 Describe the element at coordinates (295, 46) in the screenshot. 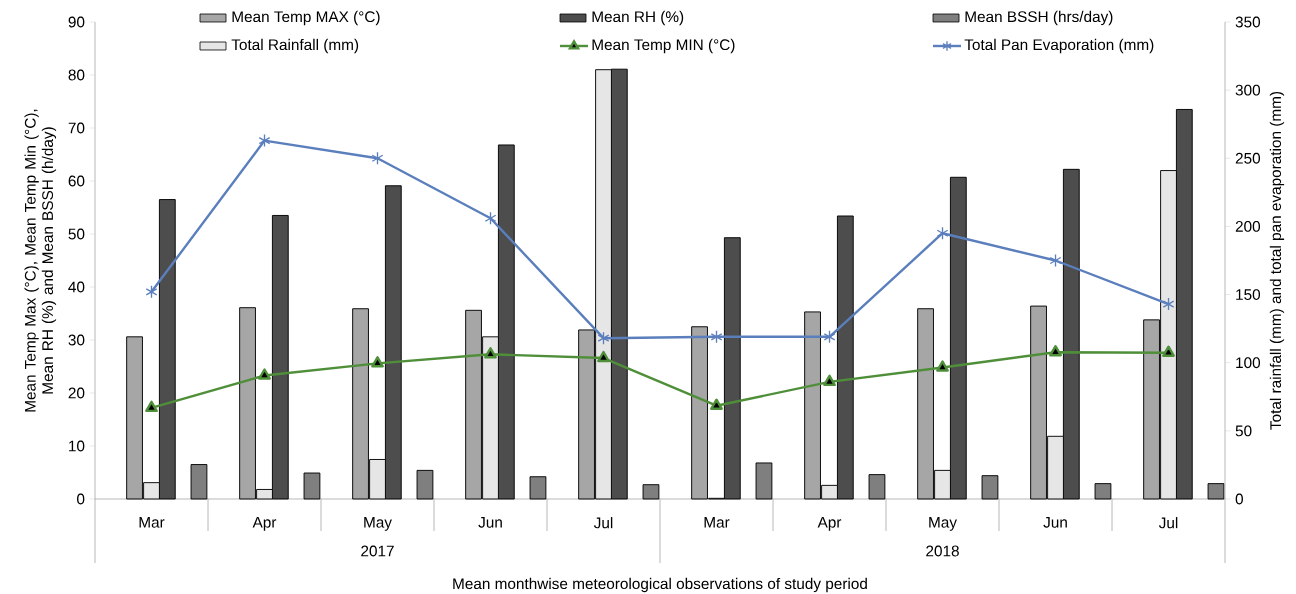

I see `legend-label: Total Rainfall (mm)` at that location.